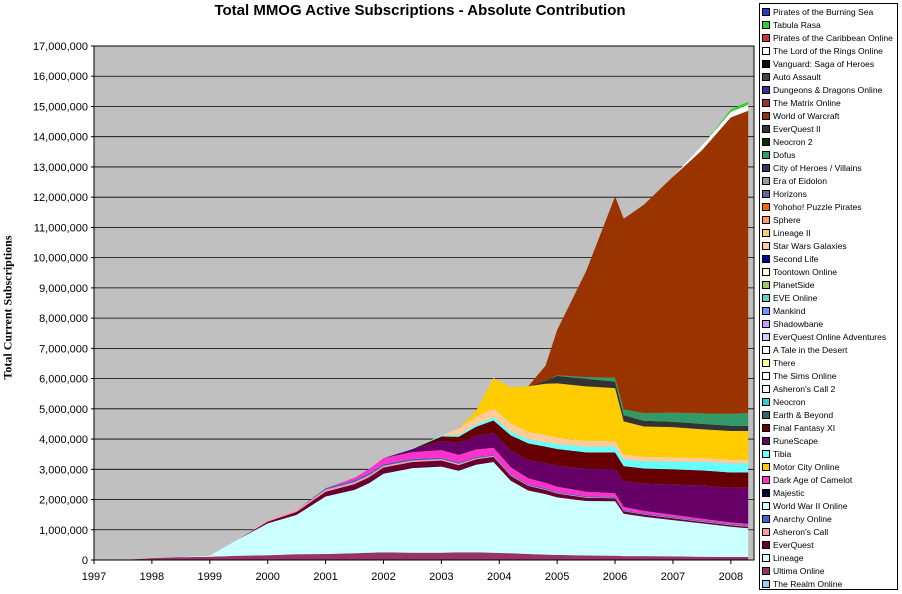 The image size is (902, 594). Describe the element at coordinates (793, 141) in the screenshot. I see `legend-label: Neocron 2` at that location.